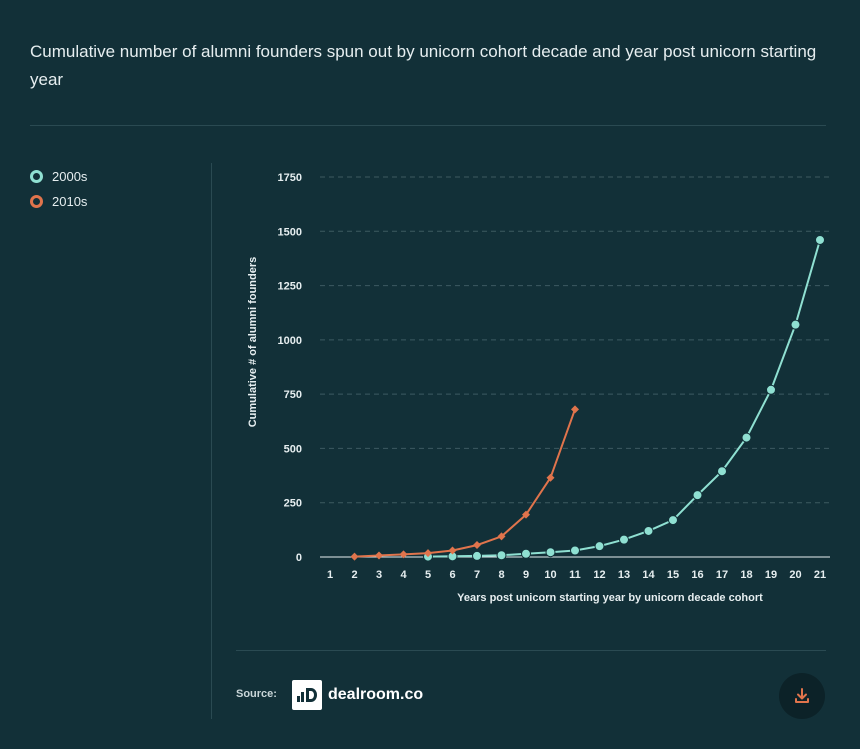 The width and height of the screenshot is (860, 749). What do you see at coordinates (290, 287) in the screenshot?
I see `y-tick-1250: 1250` at bounding box center [290, 287].